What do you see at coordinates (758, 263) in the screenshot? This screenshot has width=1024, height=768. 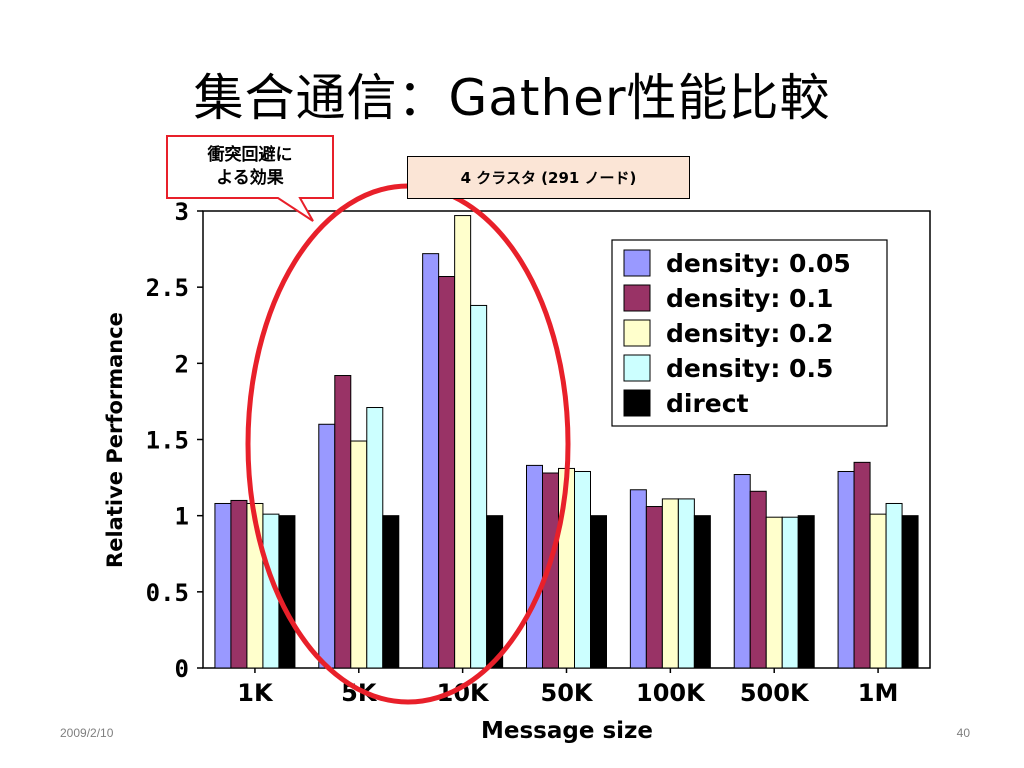 I see `legend-label: density: 0.05` at bounding box center [758, 263].